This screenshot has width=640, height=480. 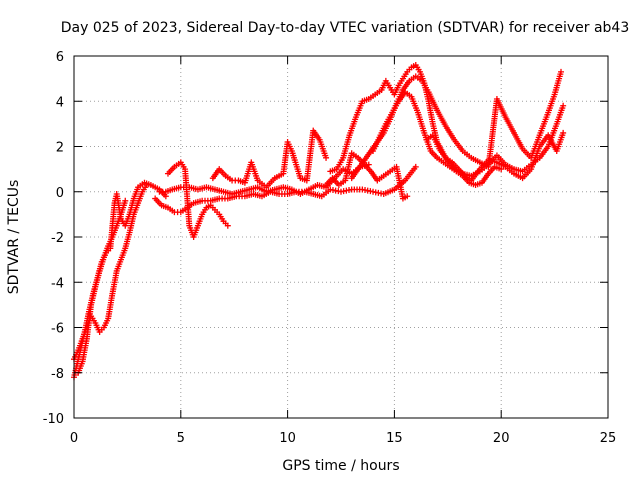 I want to click on x-tick-label: 5, so click(x=181, y=438).